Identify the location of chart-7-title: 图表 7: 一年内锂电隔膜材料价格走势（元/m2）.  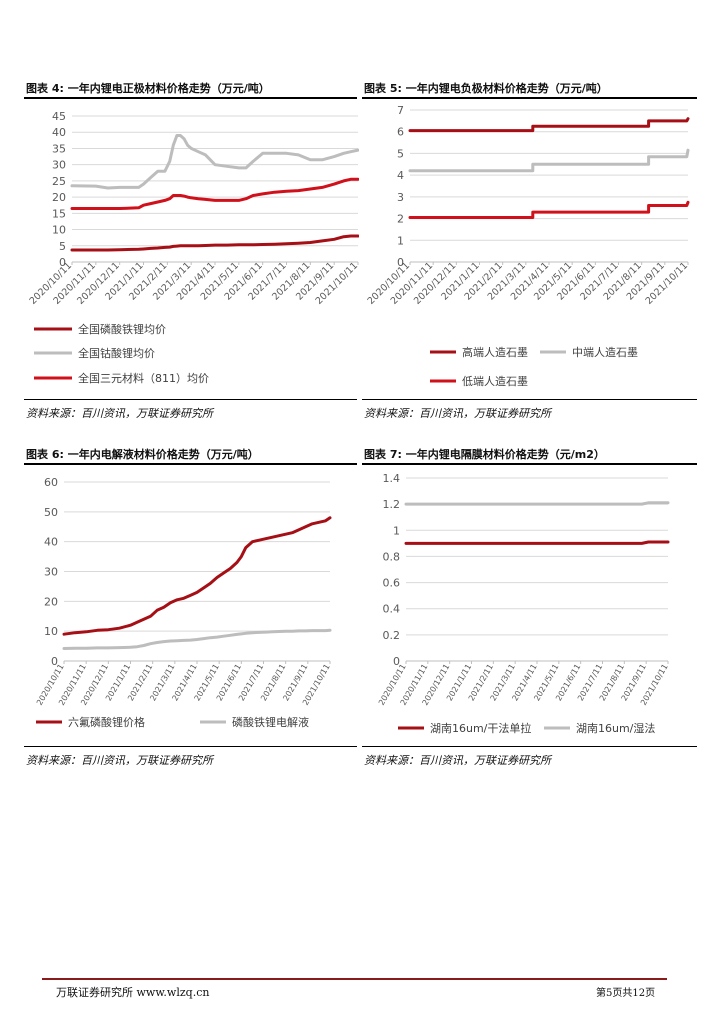
(484, 454).